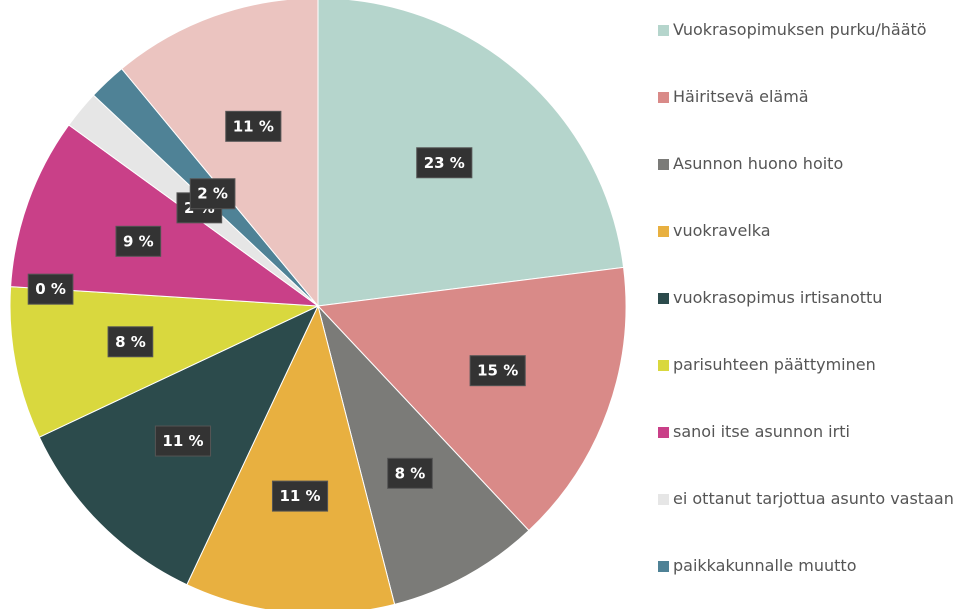  What do you see at coordinates (761, 431) in the screenshot?
I see `legend-label: sanoi itse asunnon irti` at bounding box center [761, 431].